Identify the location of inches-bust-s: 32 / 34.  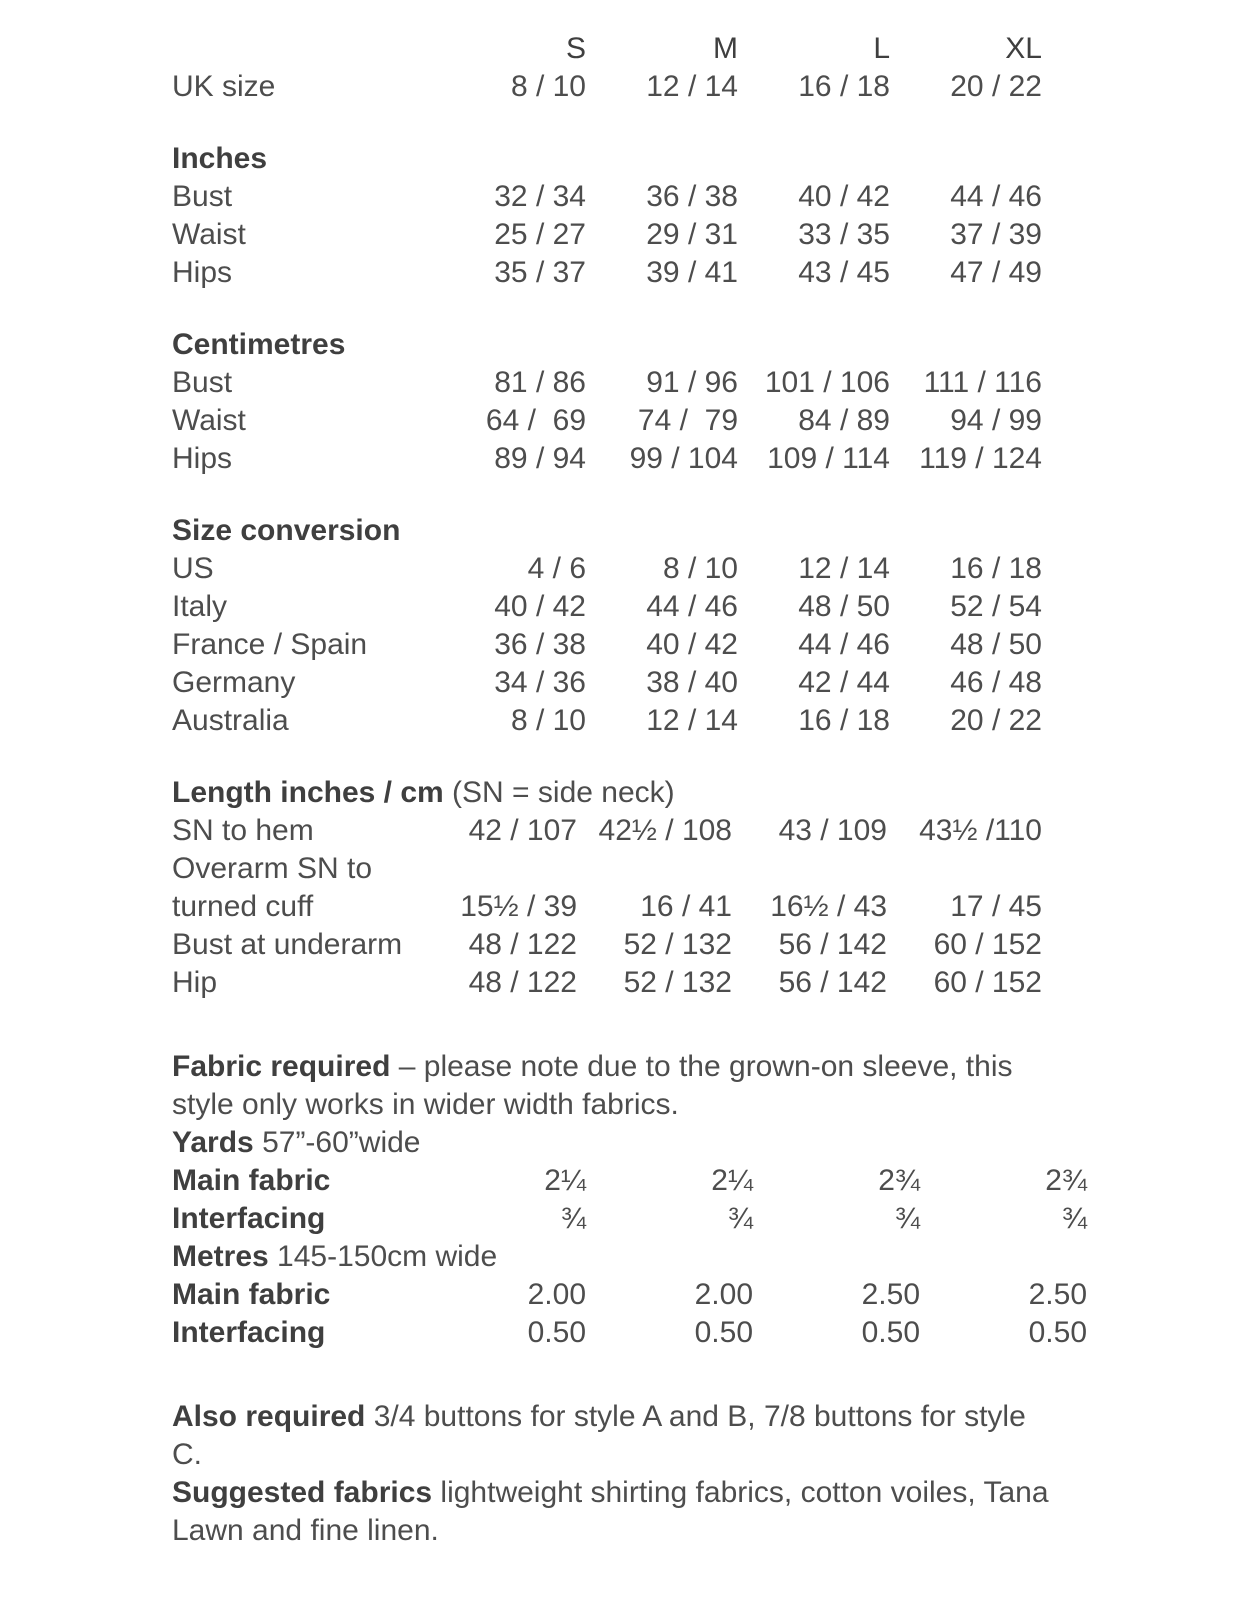
(540, 196).